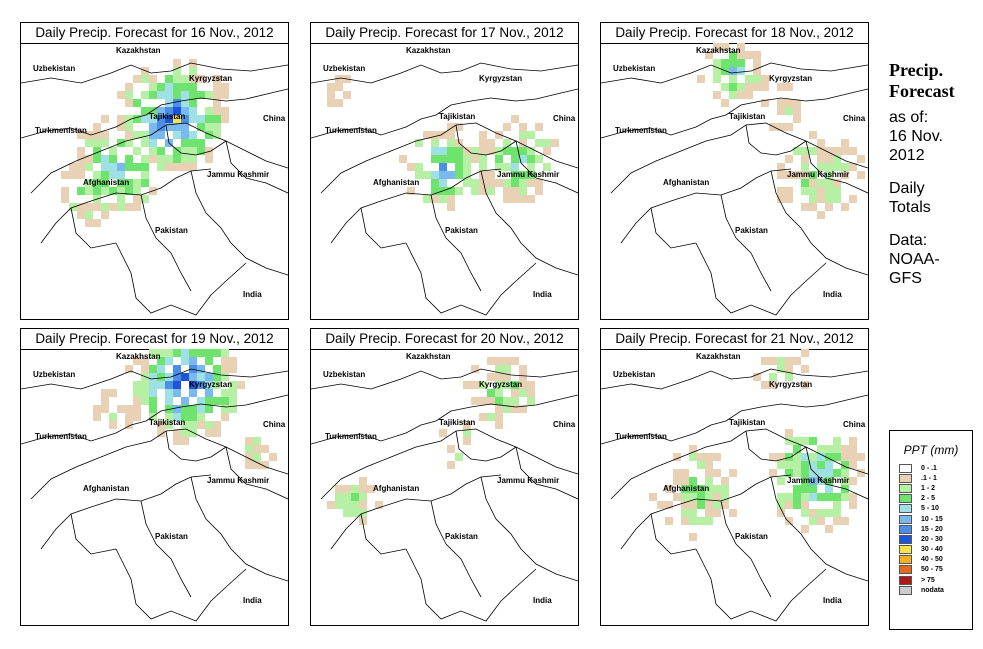 The image size is (983, 649). Describe the element at coordinates (61, 130) in the screenshot. I see `country-label-turkmenistan: Turkmenistan` at that location.